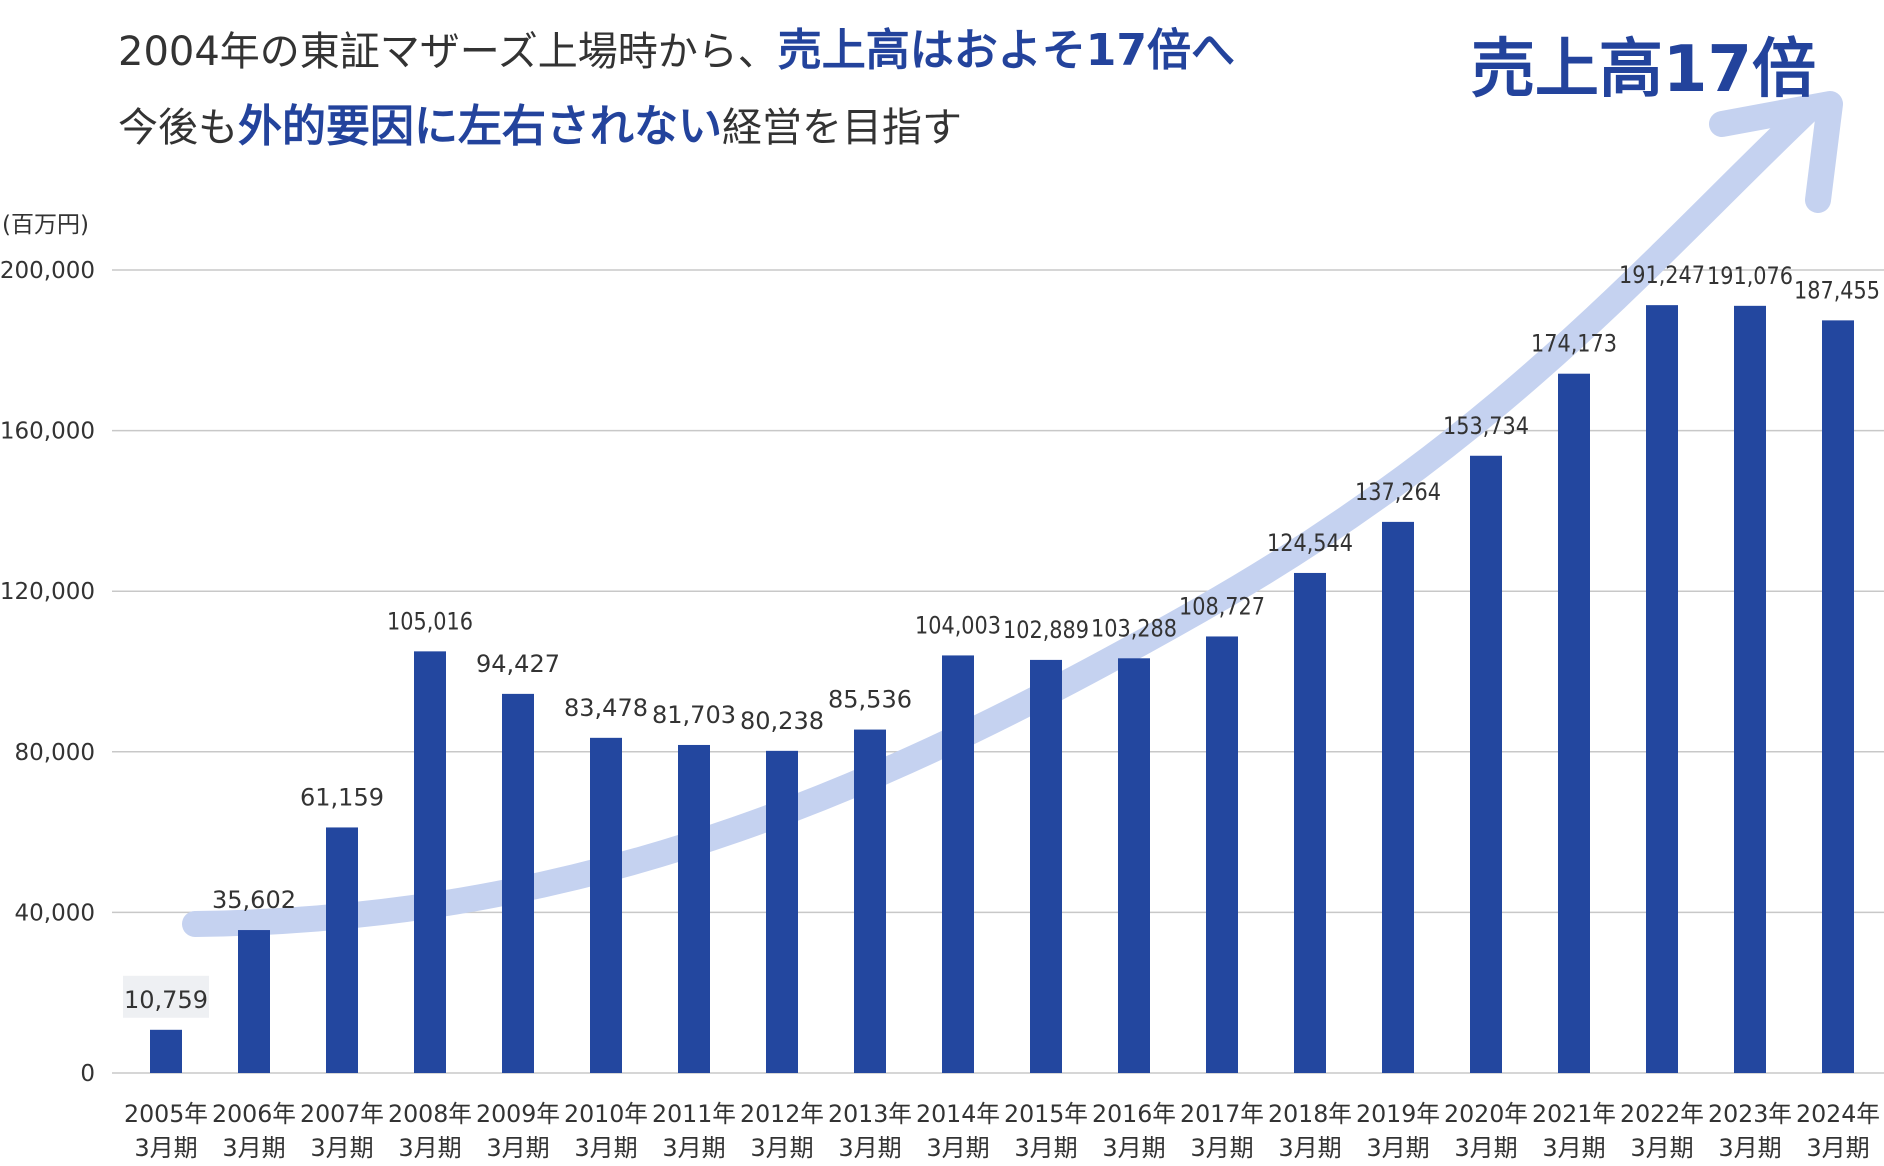 The width and height of the screenshot is (1884, 1166). I want to click on headline-line-1: 2004年の東証マザーズ上場時から、売上高はおよそ17倍へ, so click(676, 46).